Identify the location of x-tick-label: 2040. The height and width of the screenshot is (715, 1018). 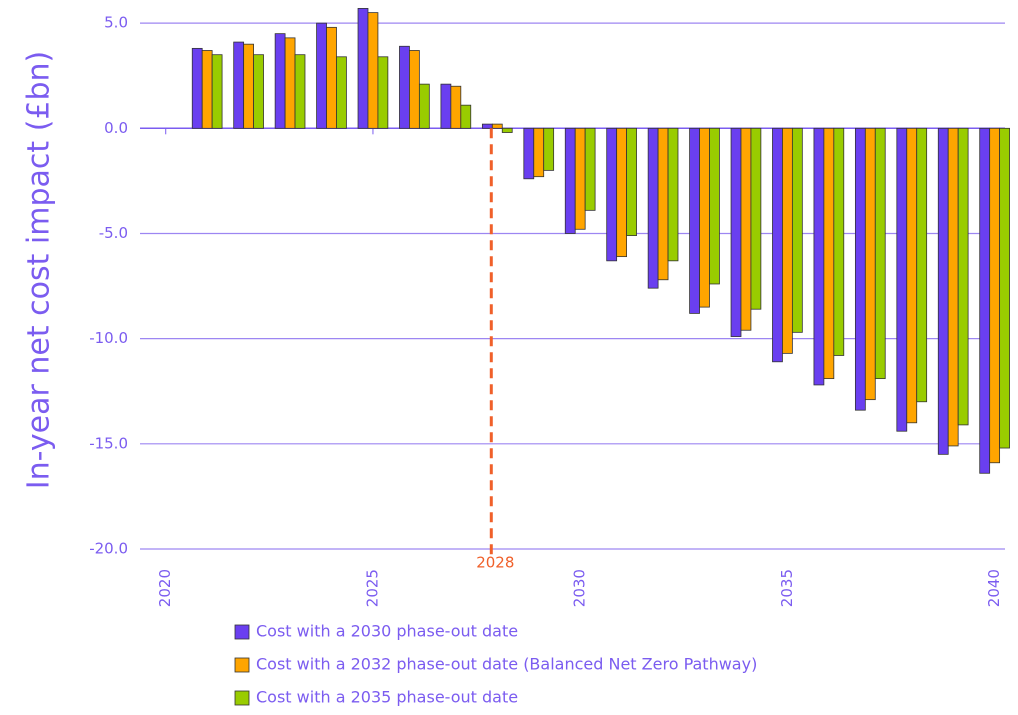
(994, 588).